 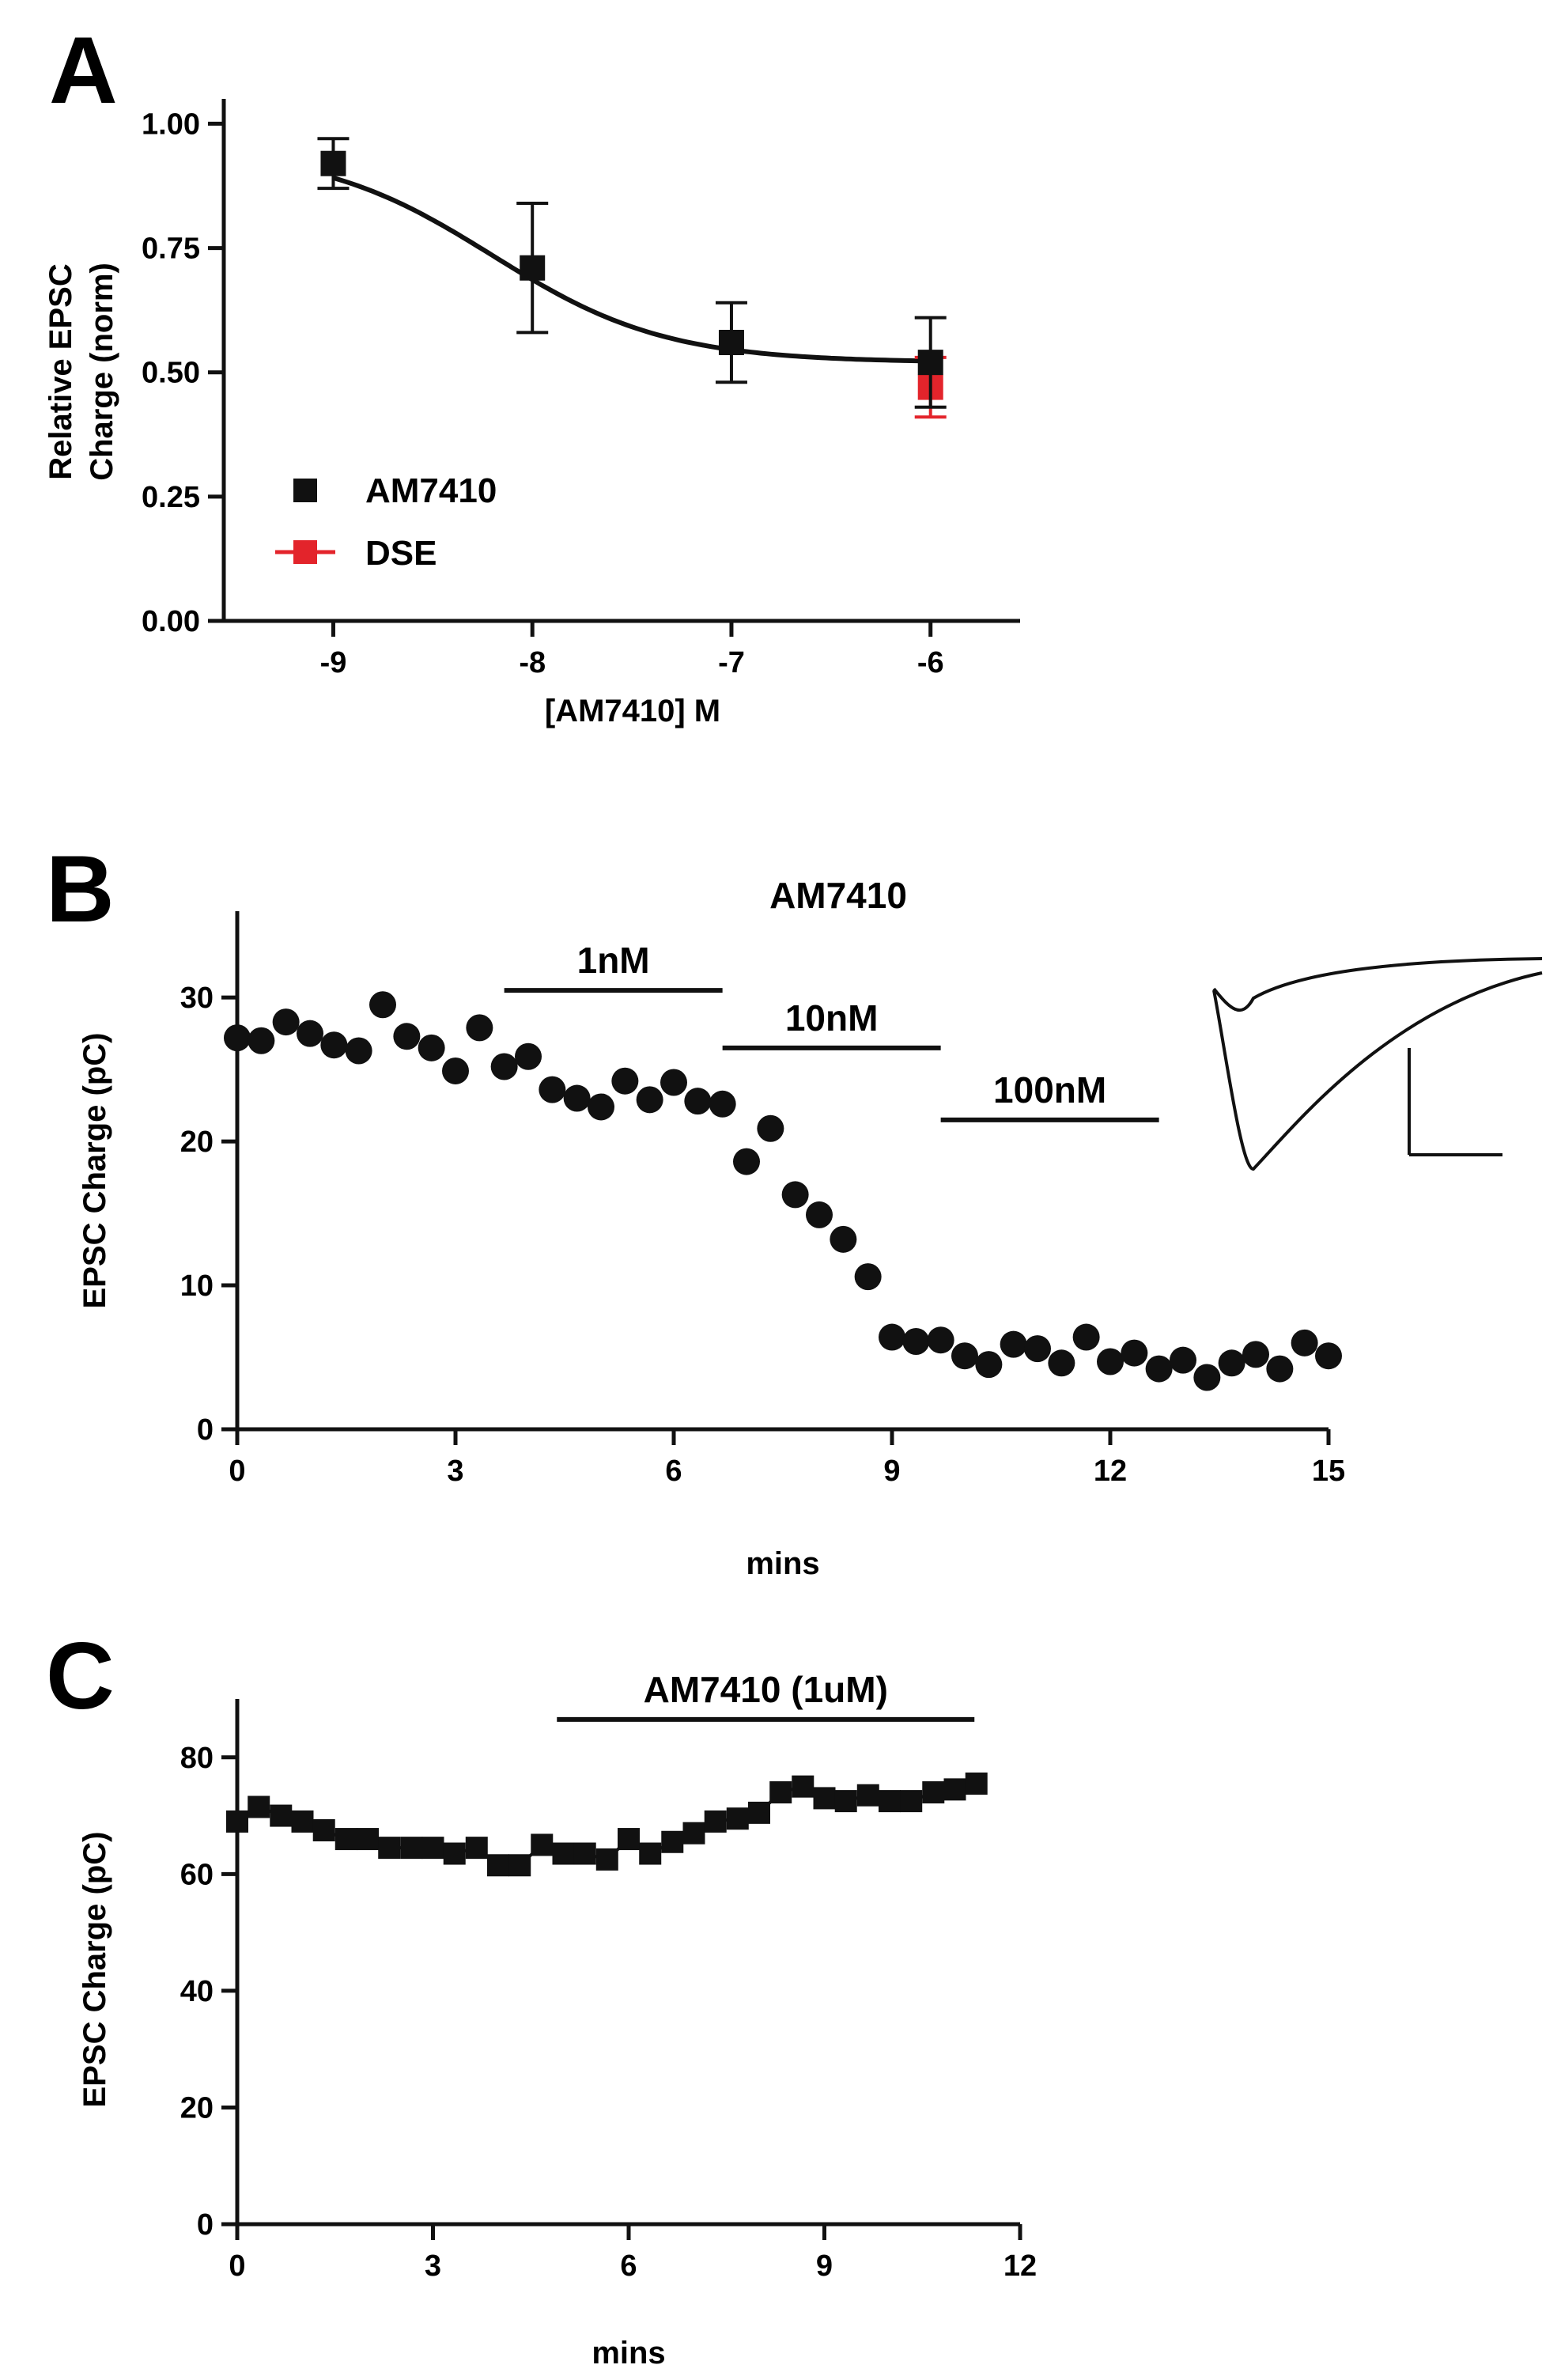 What do you see at coordinates (197, 999) in the screenshot?
I see `panel-b-ytick-label: 30` at bounding box center [197, 999].